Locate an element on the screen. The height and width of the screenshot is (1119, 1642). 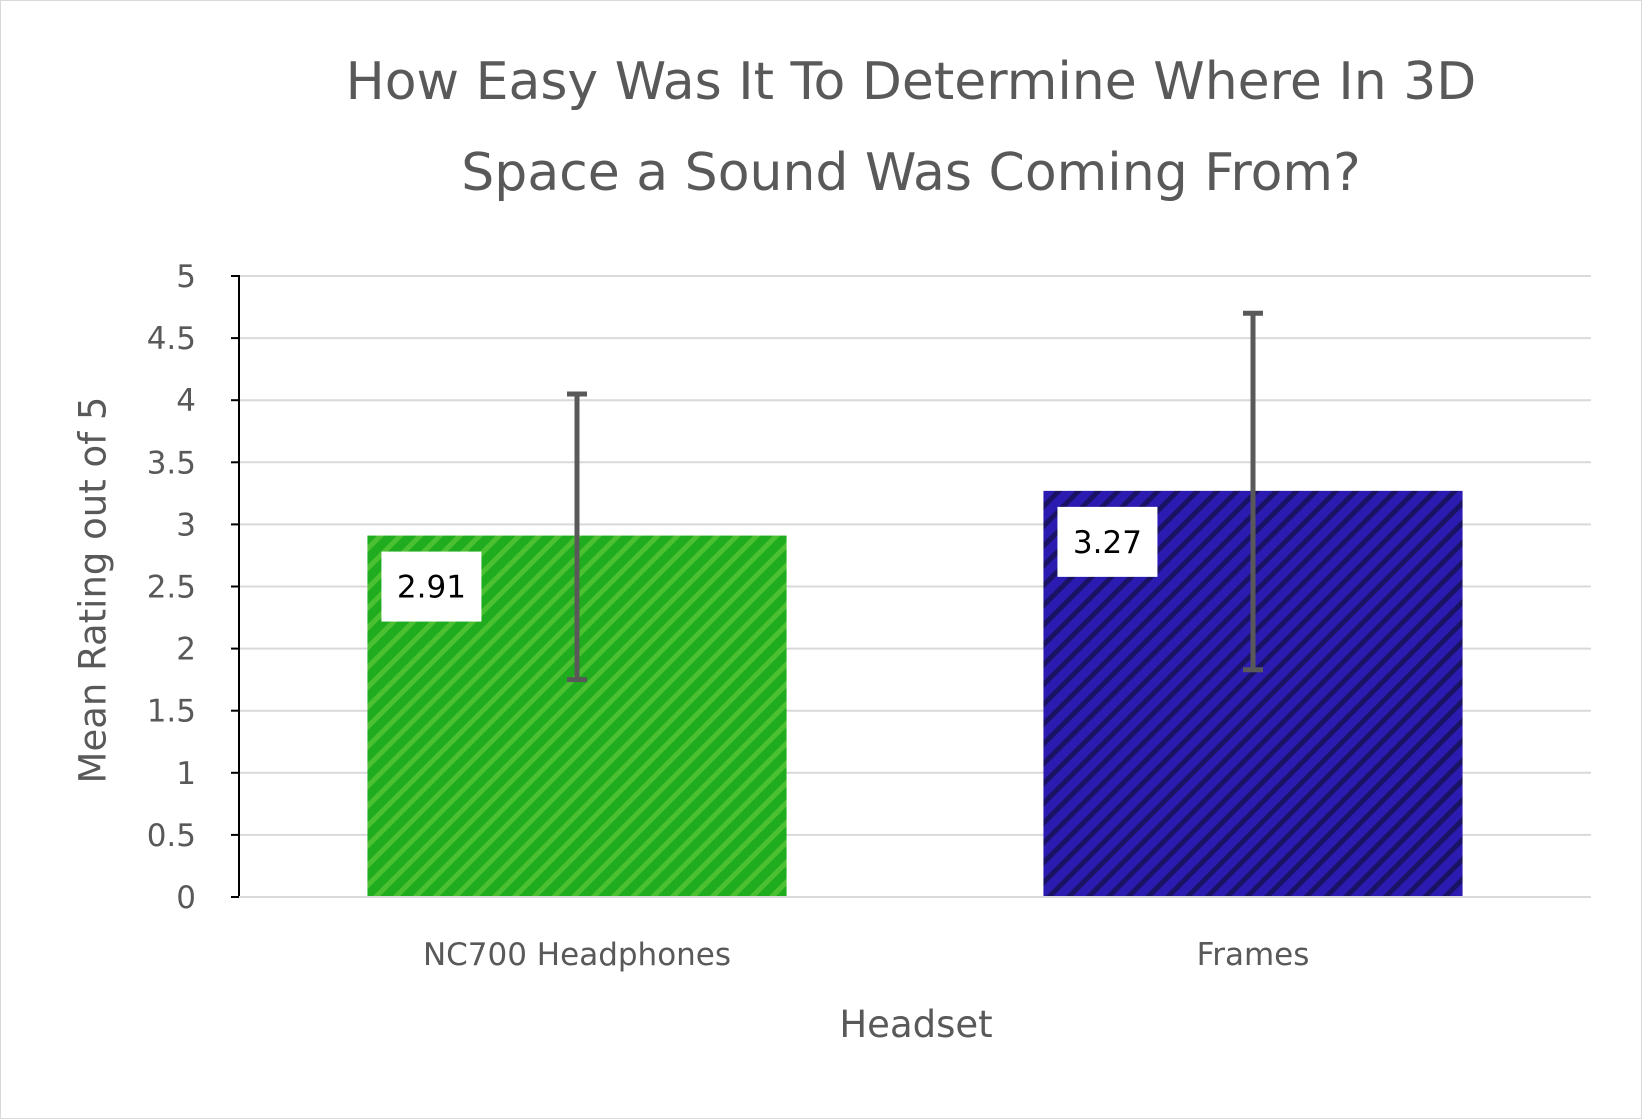
data-label-2: 3.27 is located at coordinates (1107, 543).